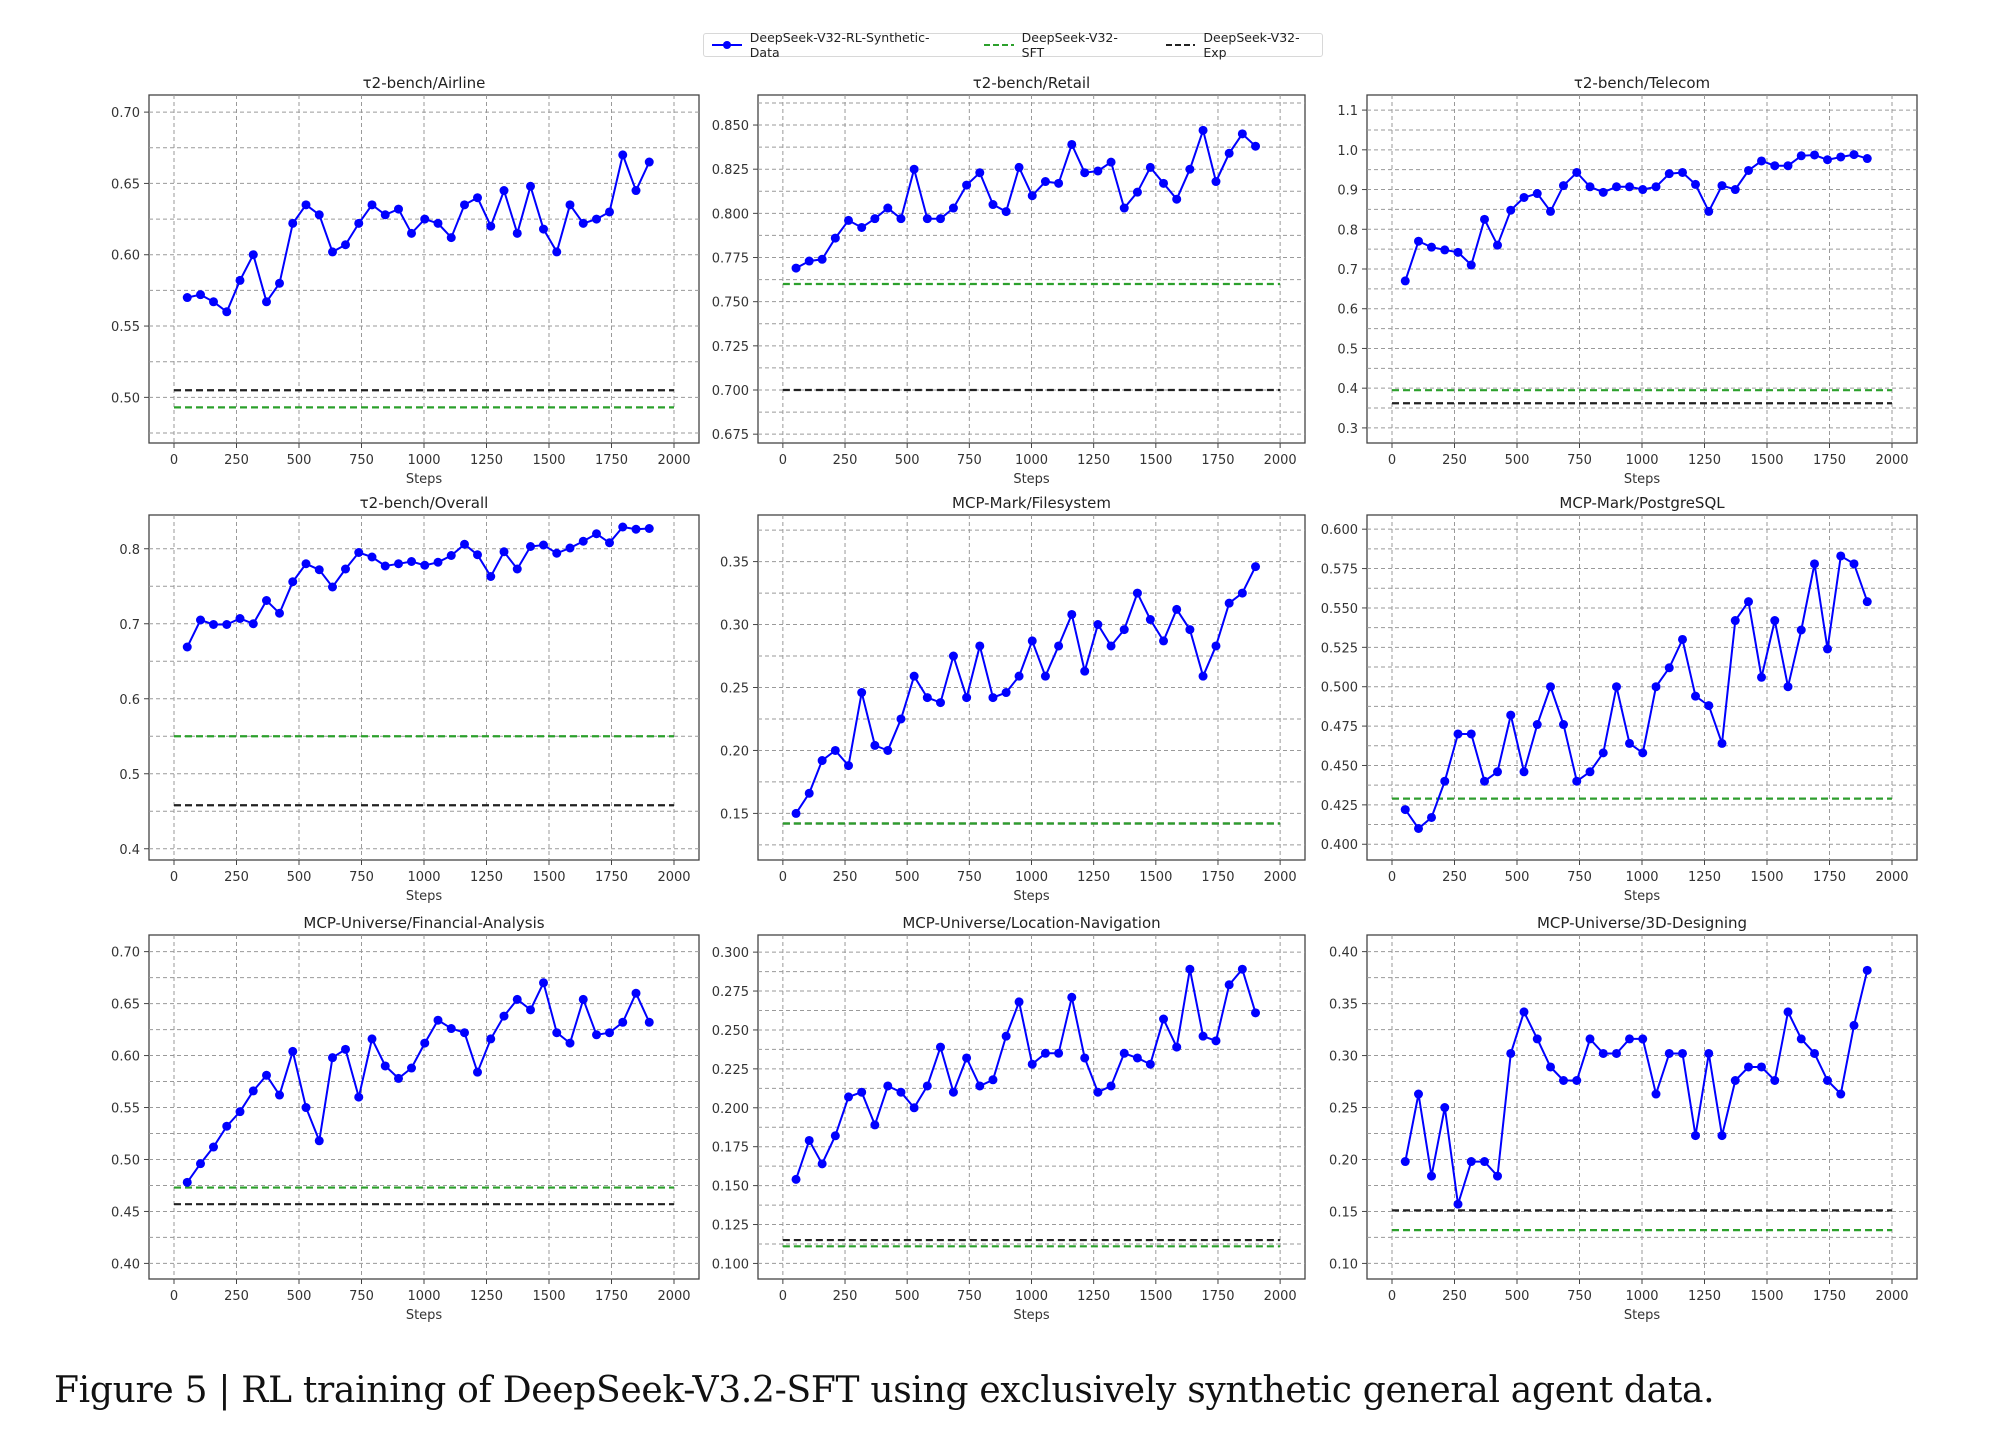  Describe the element at coordinates (129, 775) in the screenshot. I see `y-tick-label: 0.5` at that location.